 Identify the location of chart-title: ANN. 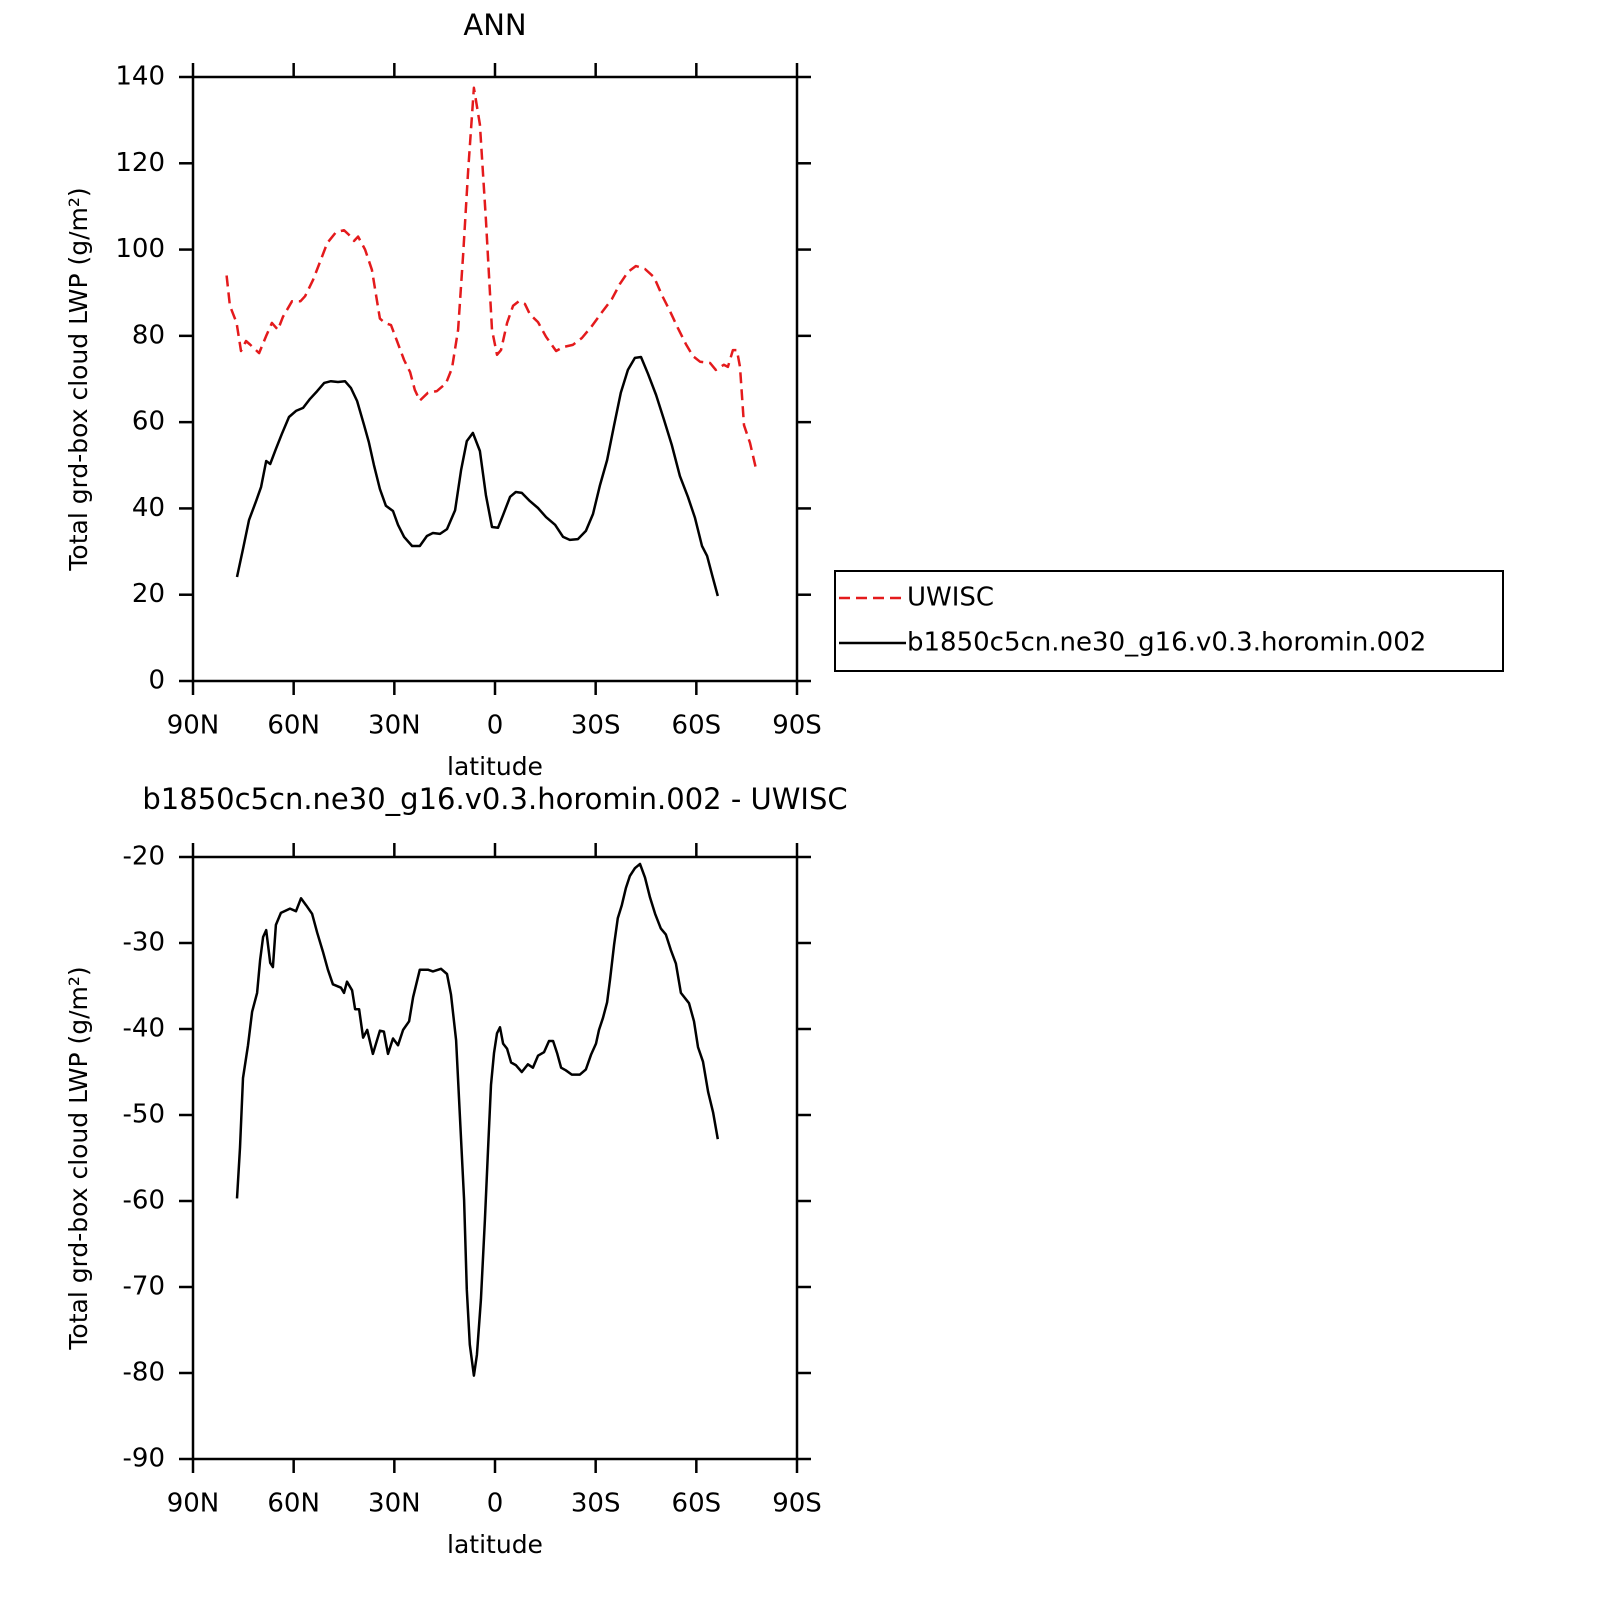
(494, 25).